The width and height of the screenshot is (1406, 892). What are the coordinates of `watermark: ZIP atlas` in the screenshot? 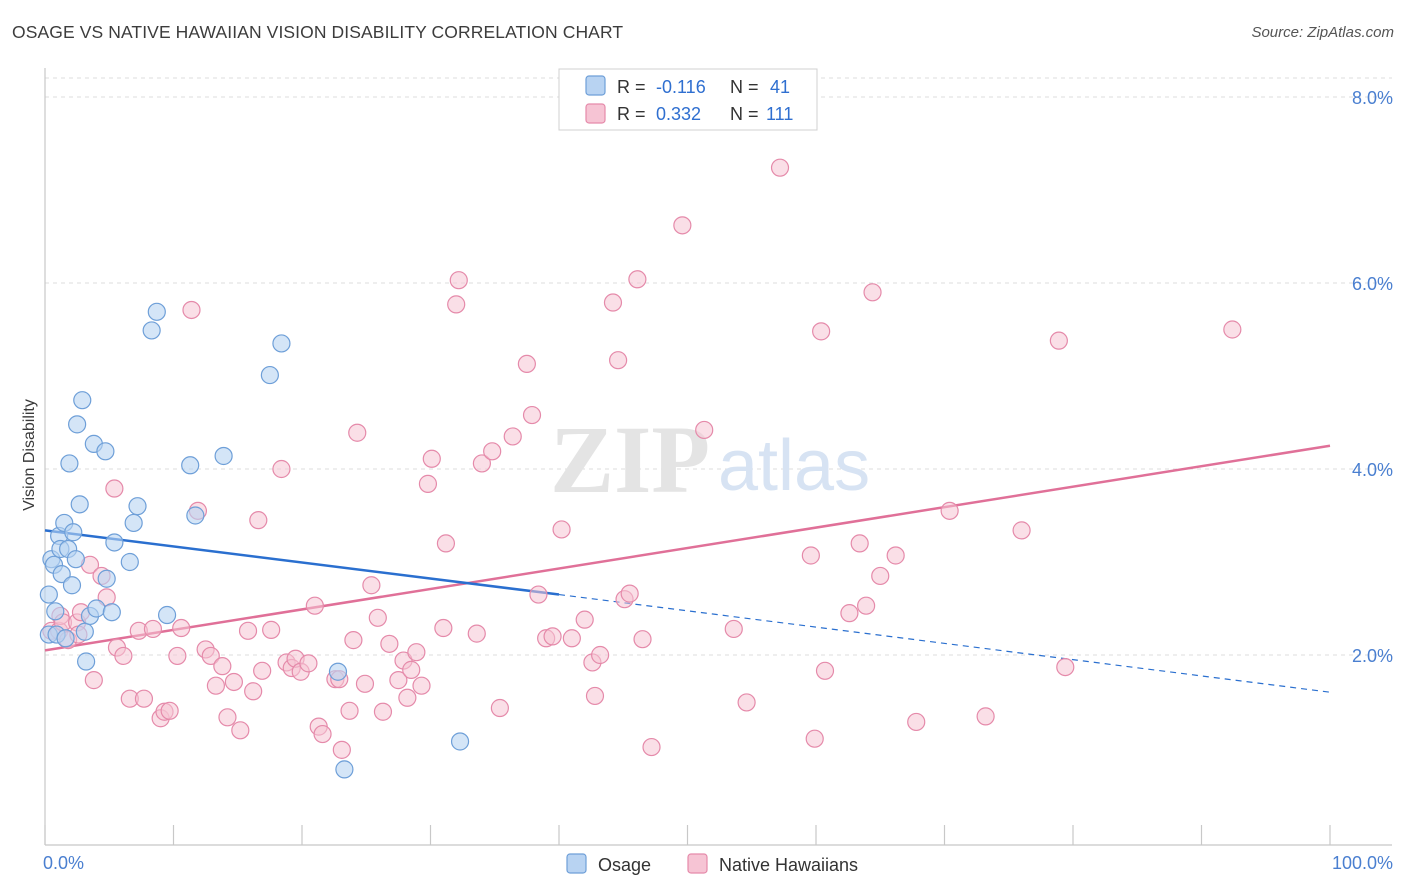 It's located at (710, 459).